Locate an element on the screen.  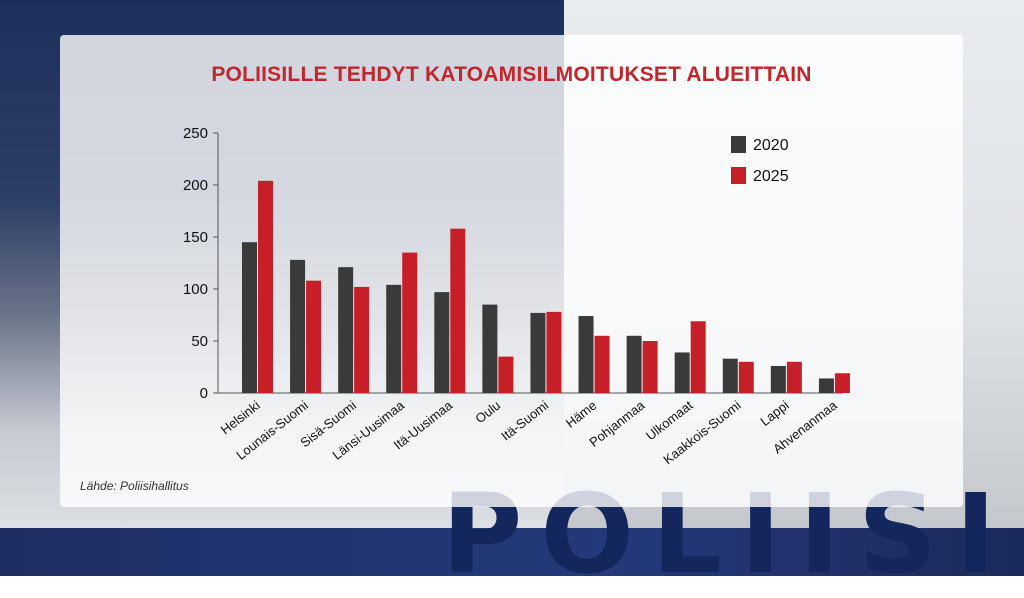
background-blue-stripe is located at coordinates (512, 552).